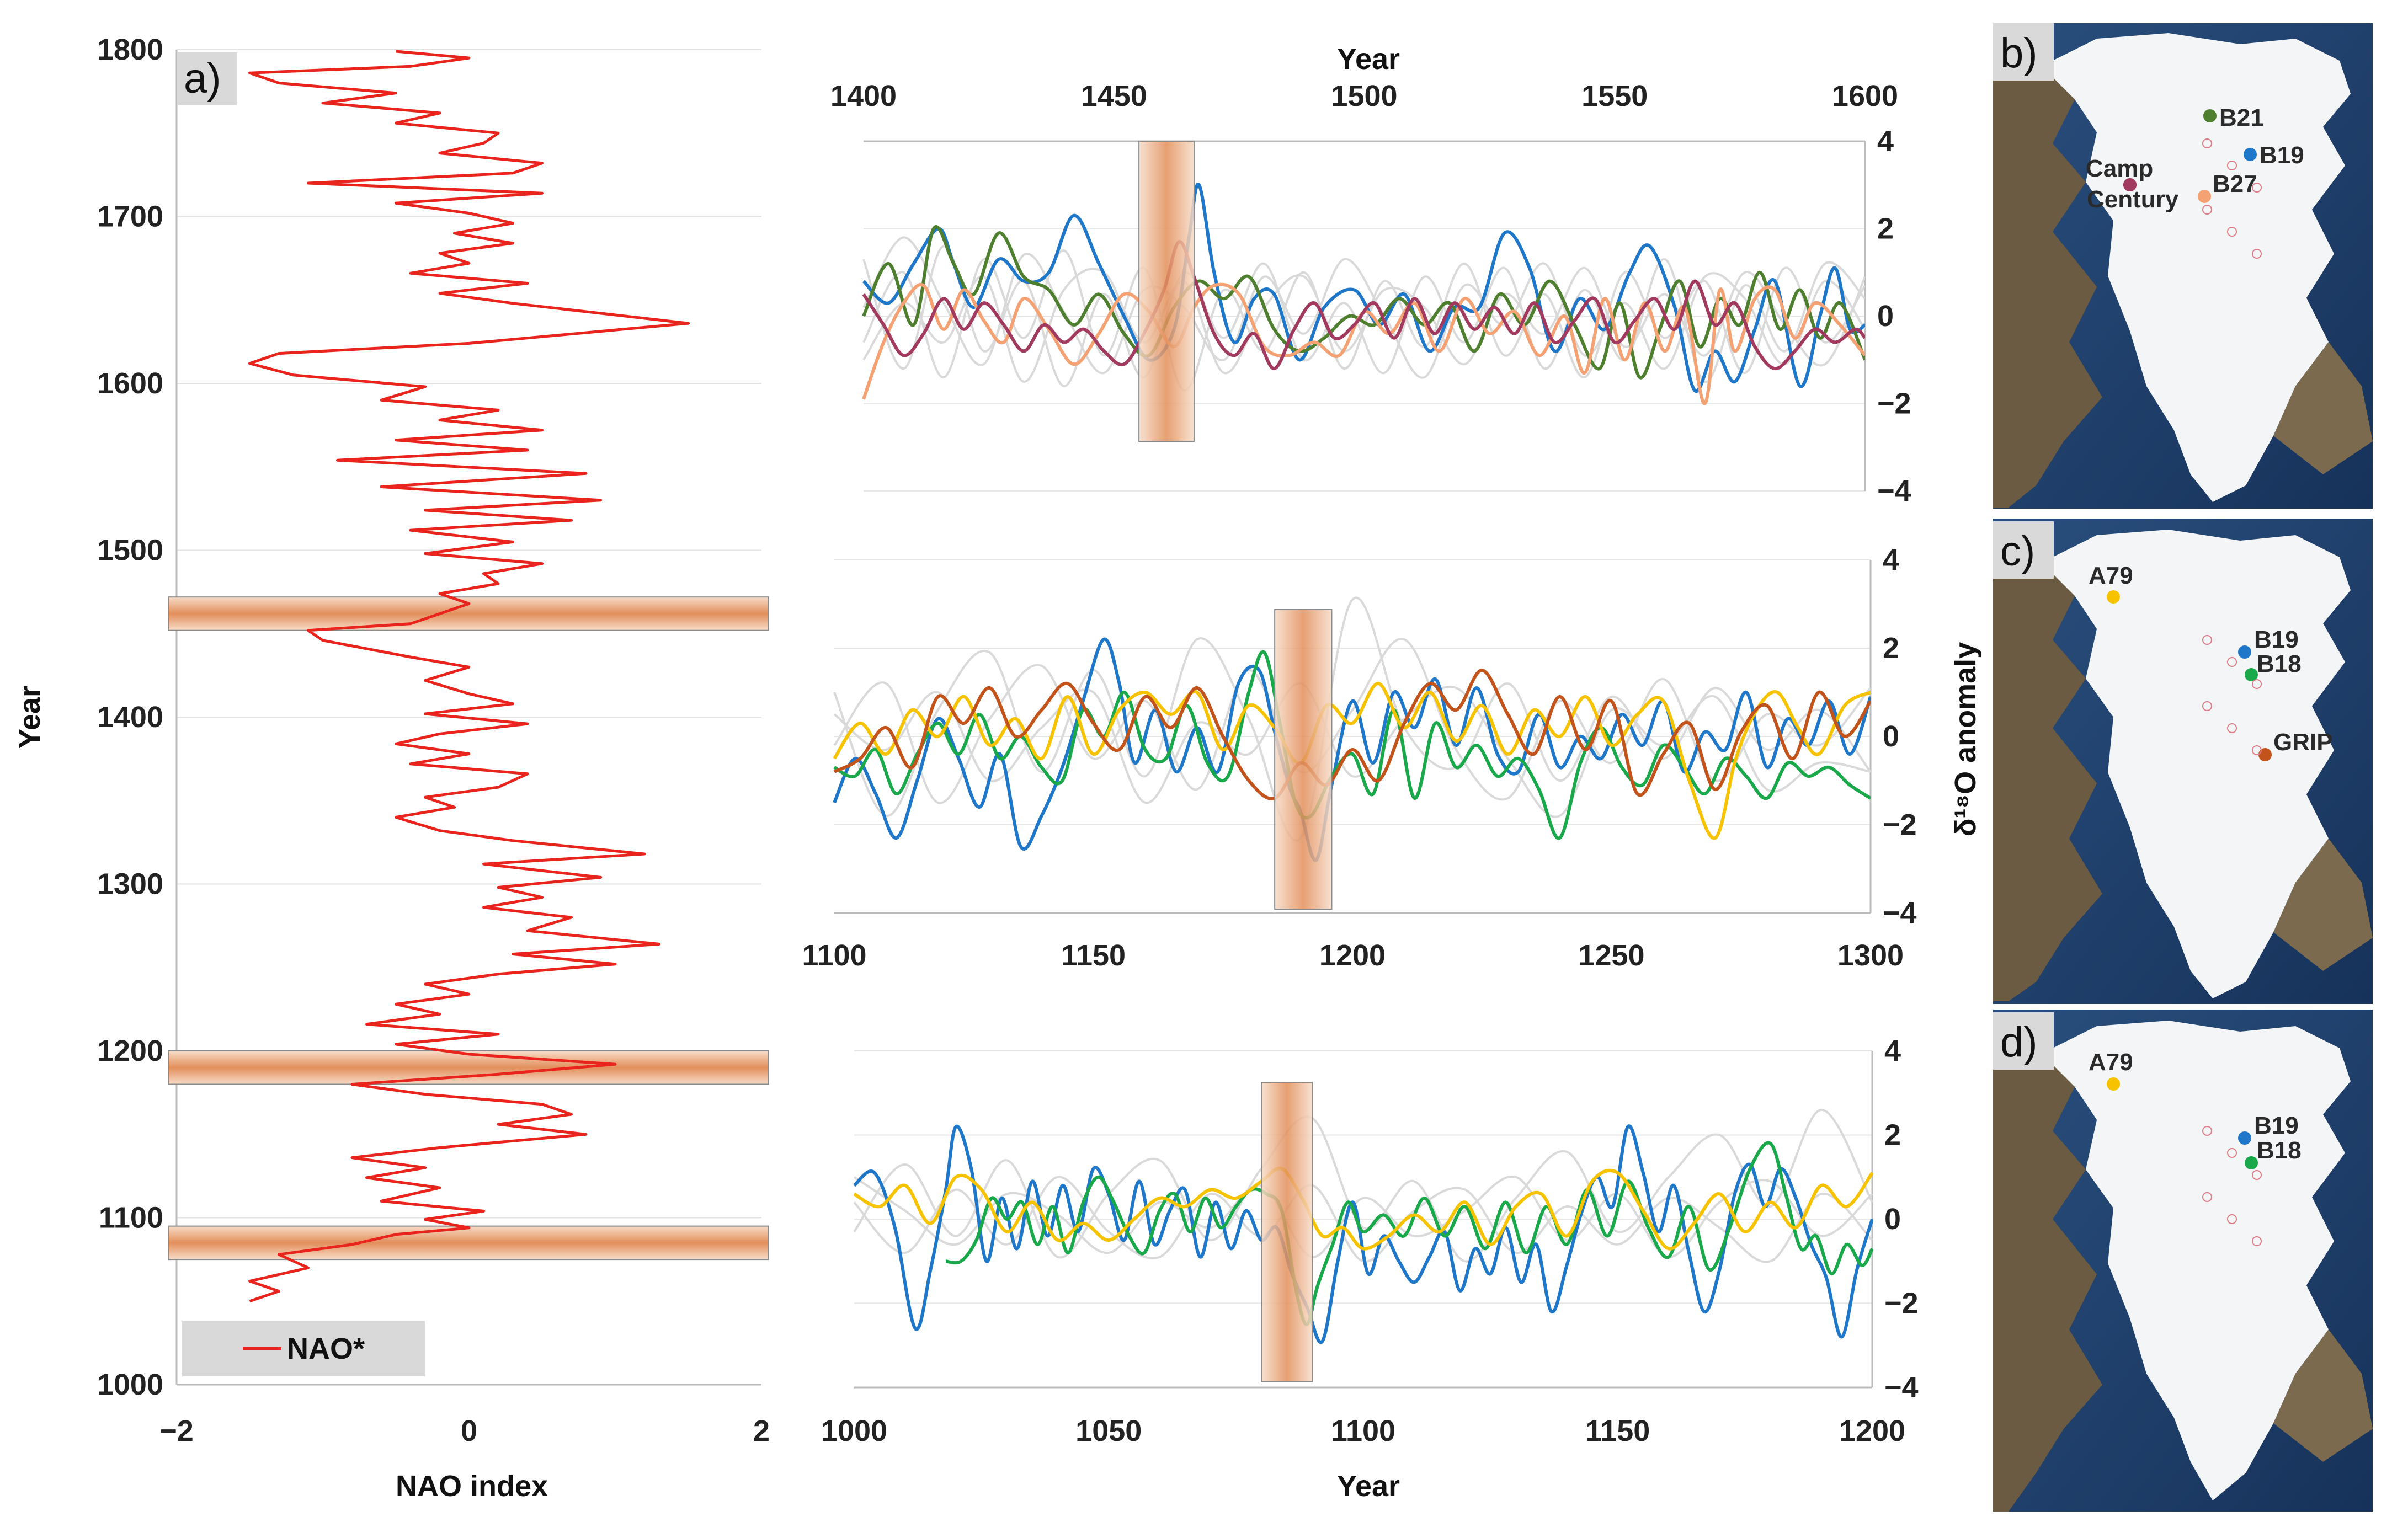 Image resolution: width=2408 pixels, height=1538 pixels. I want to click on series-line-b21, so click(1364, 302).